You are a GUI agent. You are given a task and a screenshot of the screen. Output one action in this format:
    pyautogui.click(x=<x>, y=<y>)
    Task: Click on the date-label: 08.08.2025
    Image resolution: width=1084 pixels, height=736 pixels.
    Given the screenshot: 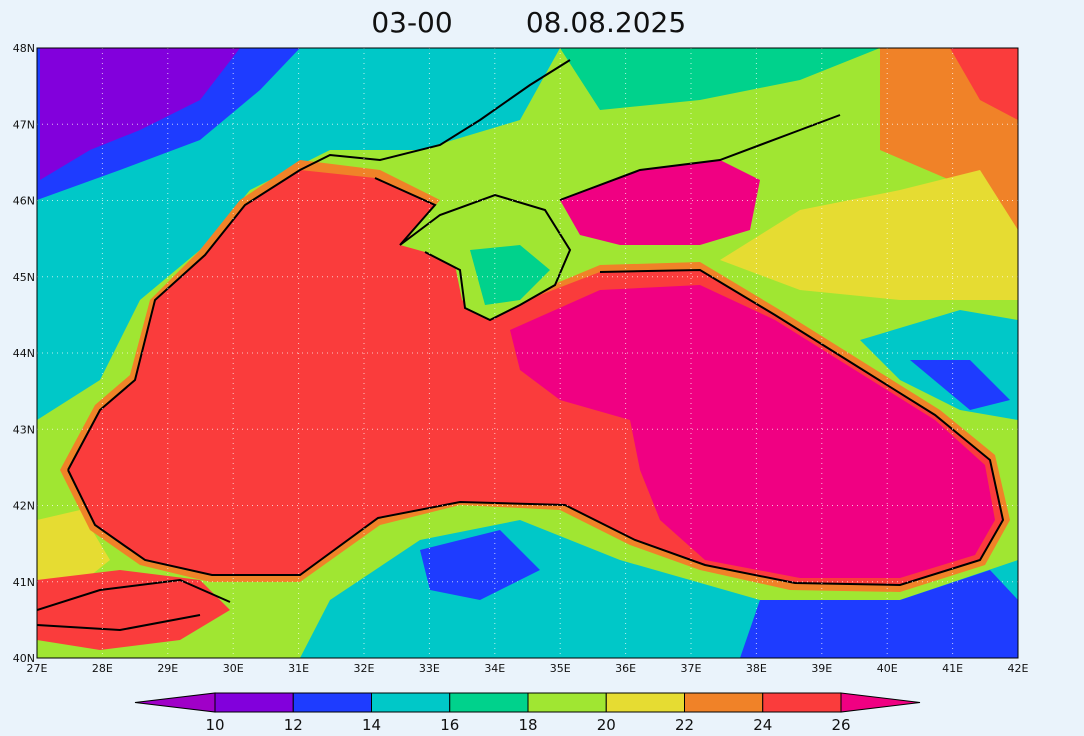 What is the action you would take?
    pyautogui.click(x=606, y=22)
    